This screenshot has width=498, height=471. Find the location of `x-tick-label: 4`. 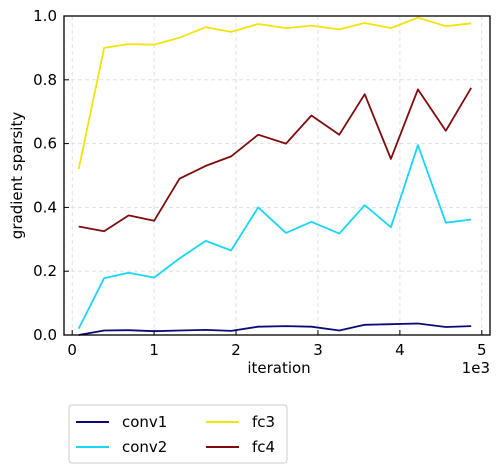

x-tick-label: 4 is located at coordinates (400, 350).